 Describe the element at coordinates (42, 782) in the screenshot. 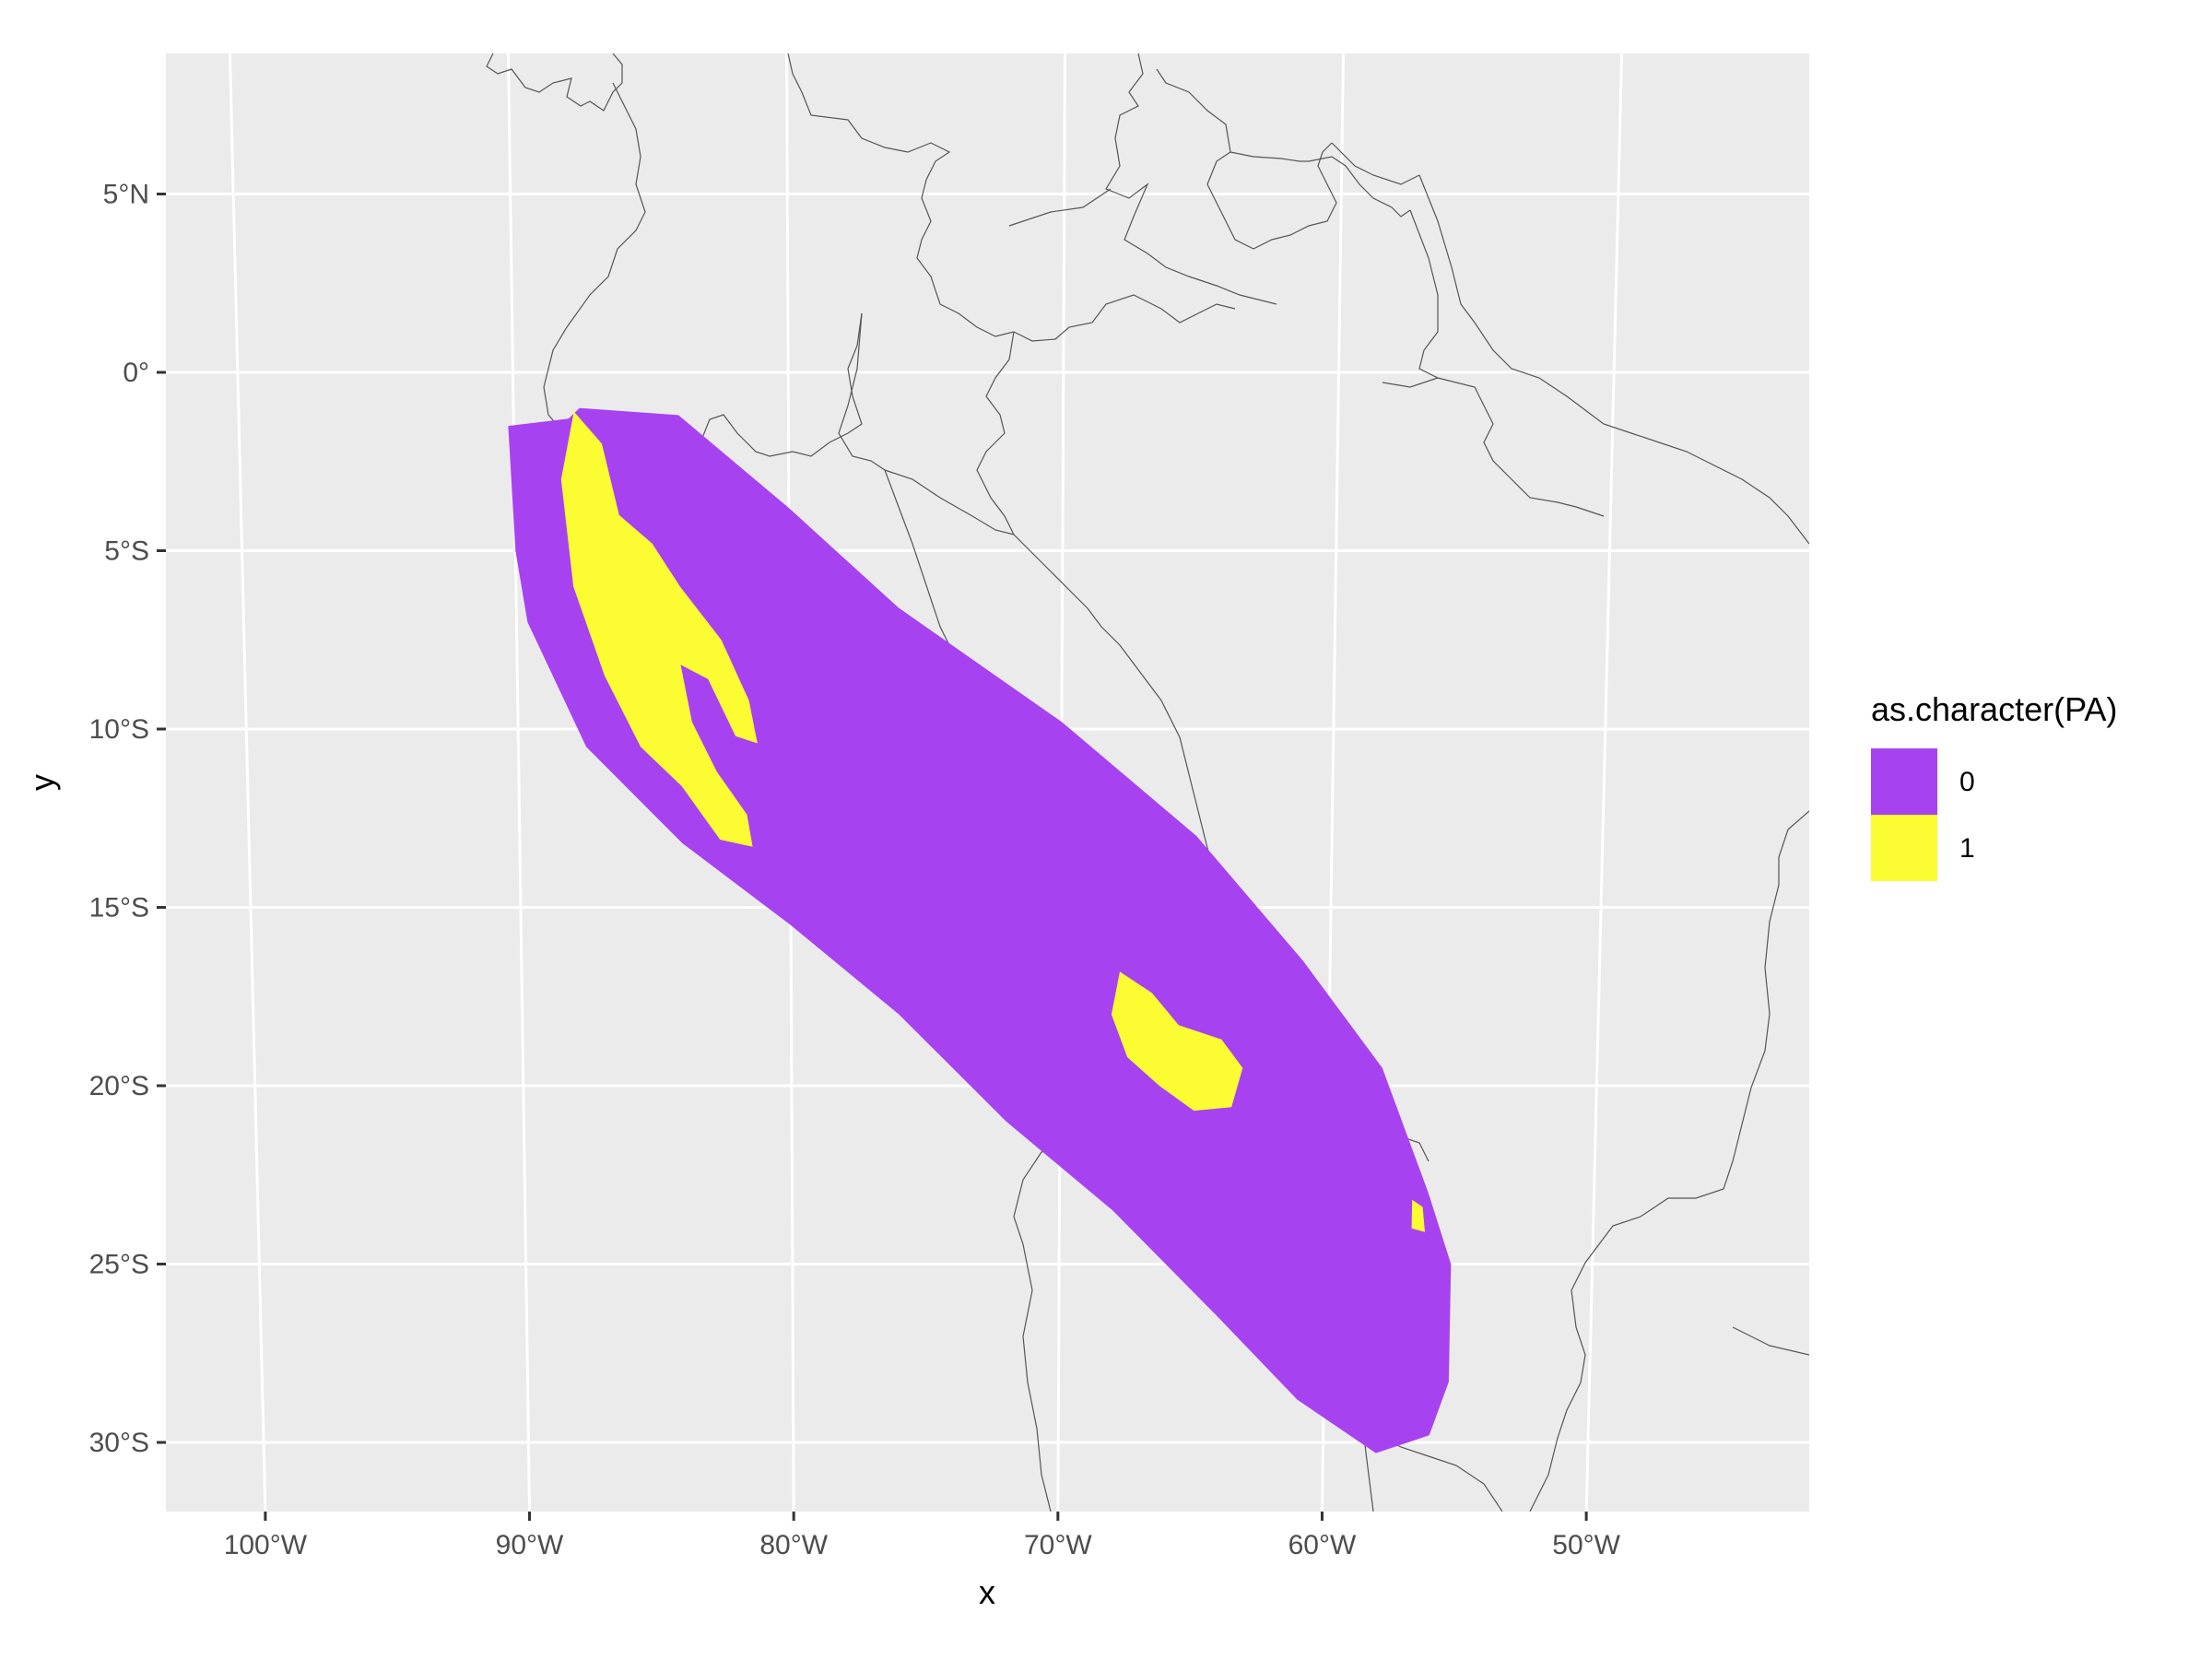

I see `y-axis-title: y` at that location.